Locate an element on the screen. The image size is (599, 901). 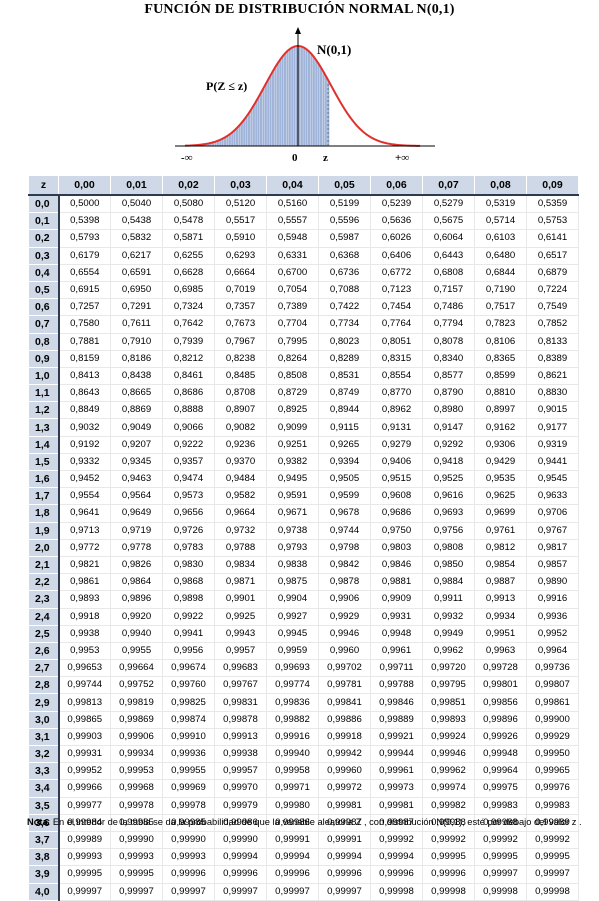
table-cell: 0,8389 is located at coordinates (553, 358).